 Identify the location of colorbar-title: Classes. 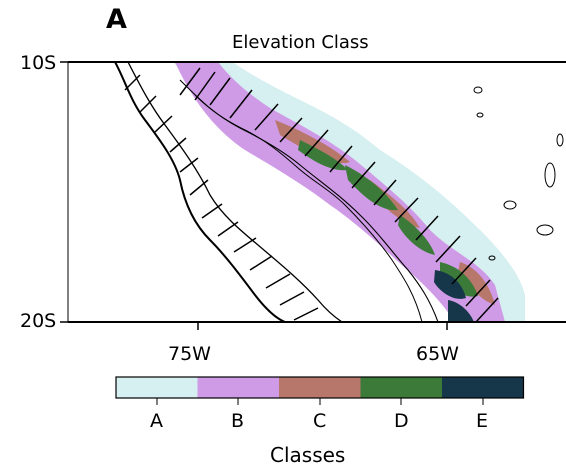
(308, 455).